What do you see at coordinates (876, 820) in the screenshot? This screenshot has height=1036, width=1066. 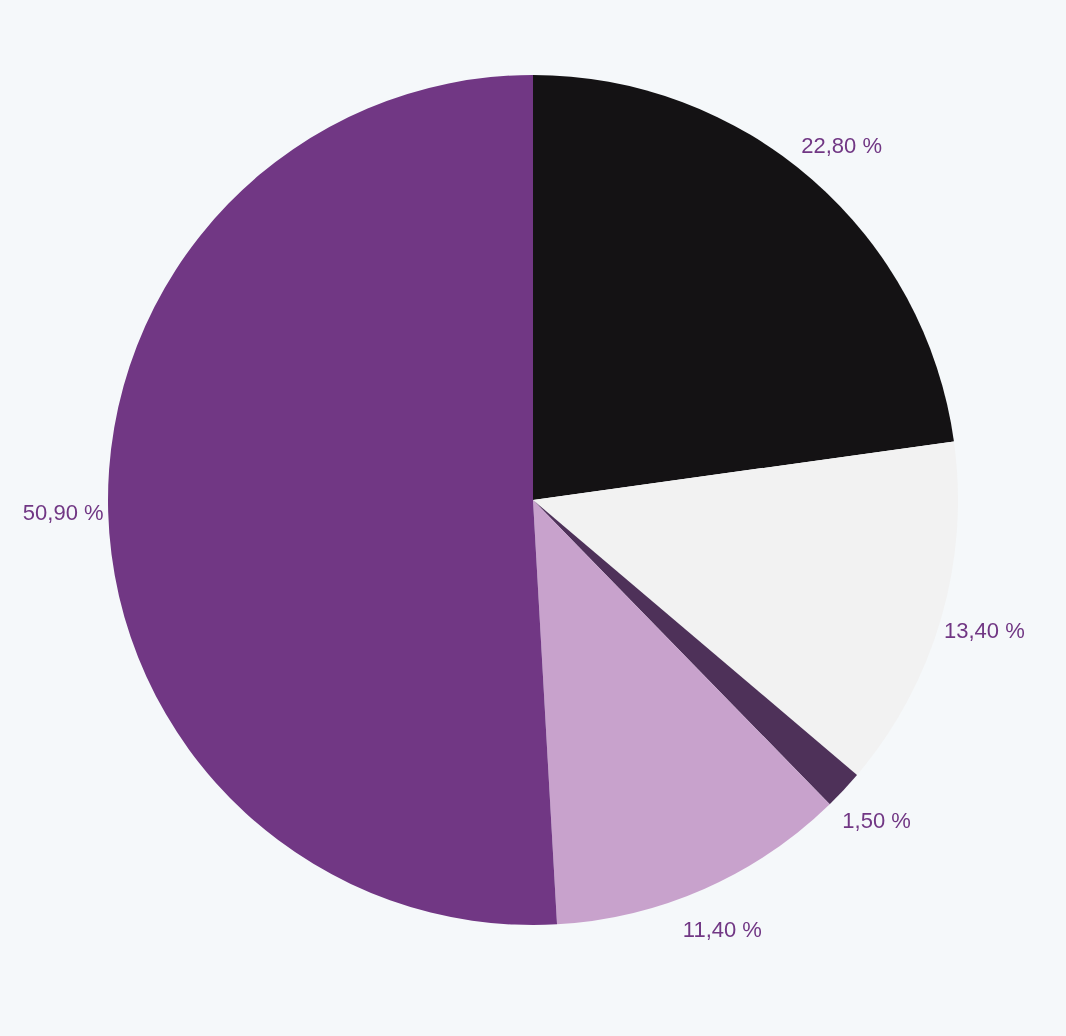 I see `data-label: 1,50 %` at bounding box center [876, 820].